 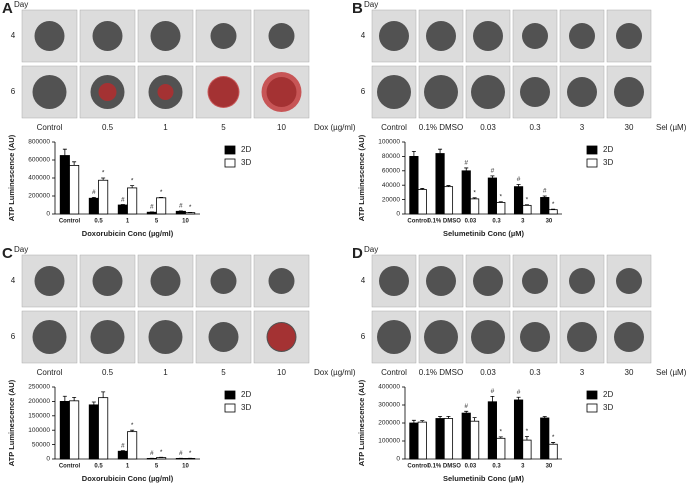 I want to click on day-value: 4, so click(x=13, y=280).